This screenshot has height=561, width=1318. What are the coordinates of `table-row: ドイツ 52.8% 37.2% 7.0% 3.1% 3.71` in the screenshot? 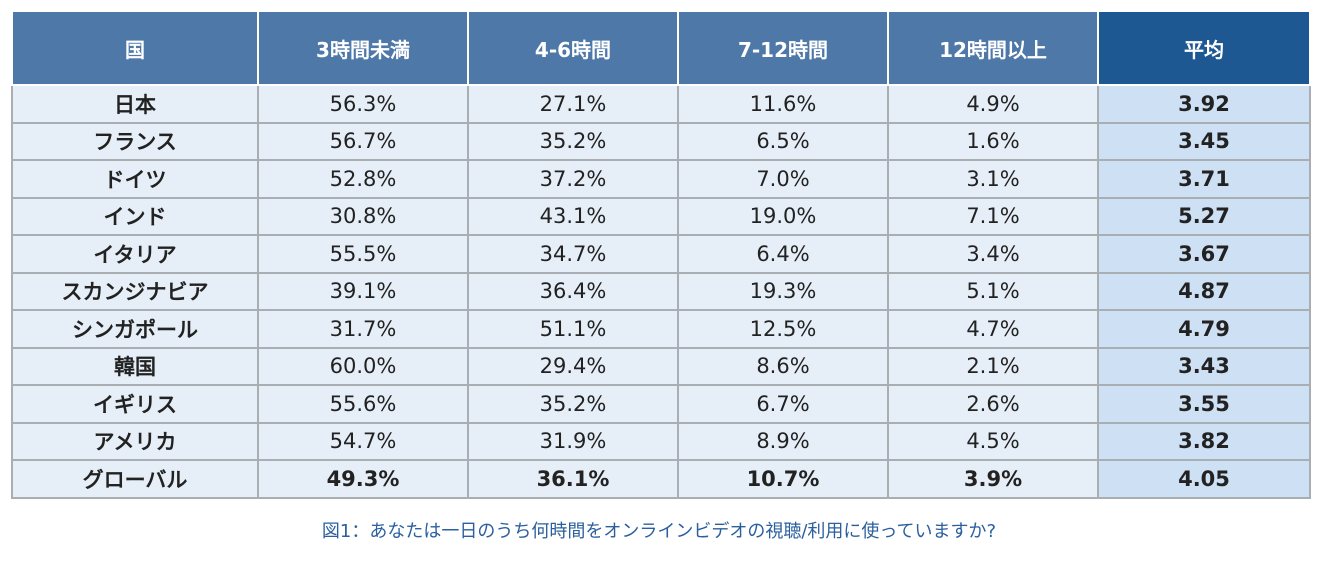 It's located at (661, 179).